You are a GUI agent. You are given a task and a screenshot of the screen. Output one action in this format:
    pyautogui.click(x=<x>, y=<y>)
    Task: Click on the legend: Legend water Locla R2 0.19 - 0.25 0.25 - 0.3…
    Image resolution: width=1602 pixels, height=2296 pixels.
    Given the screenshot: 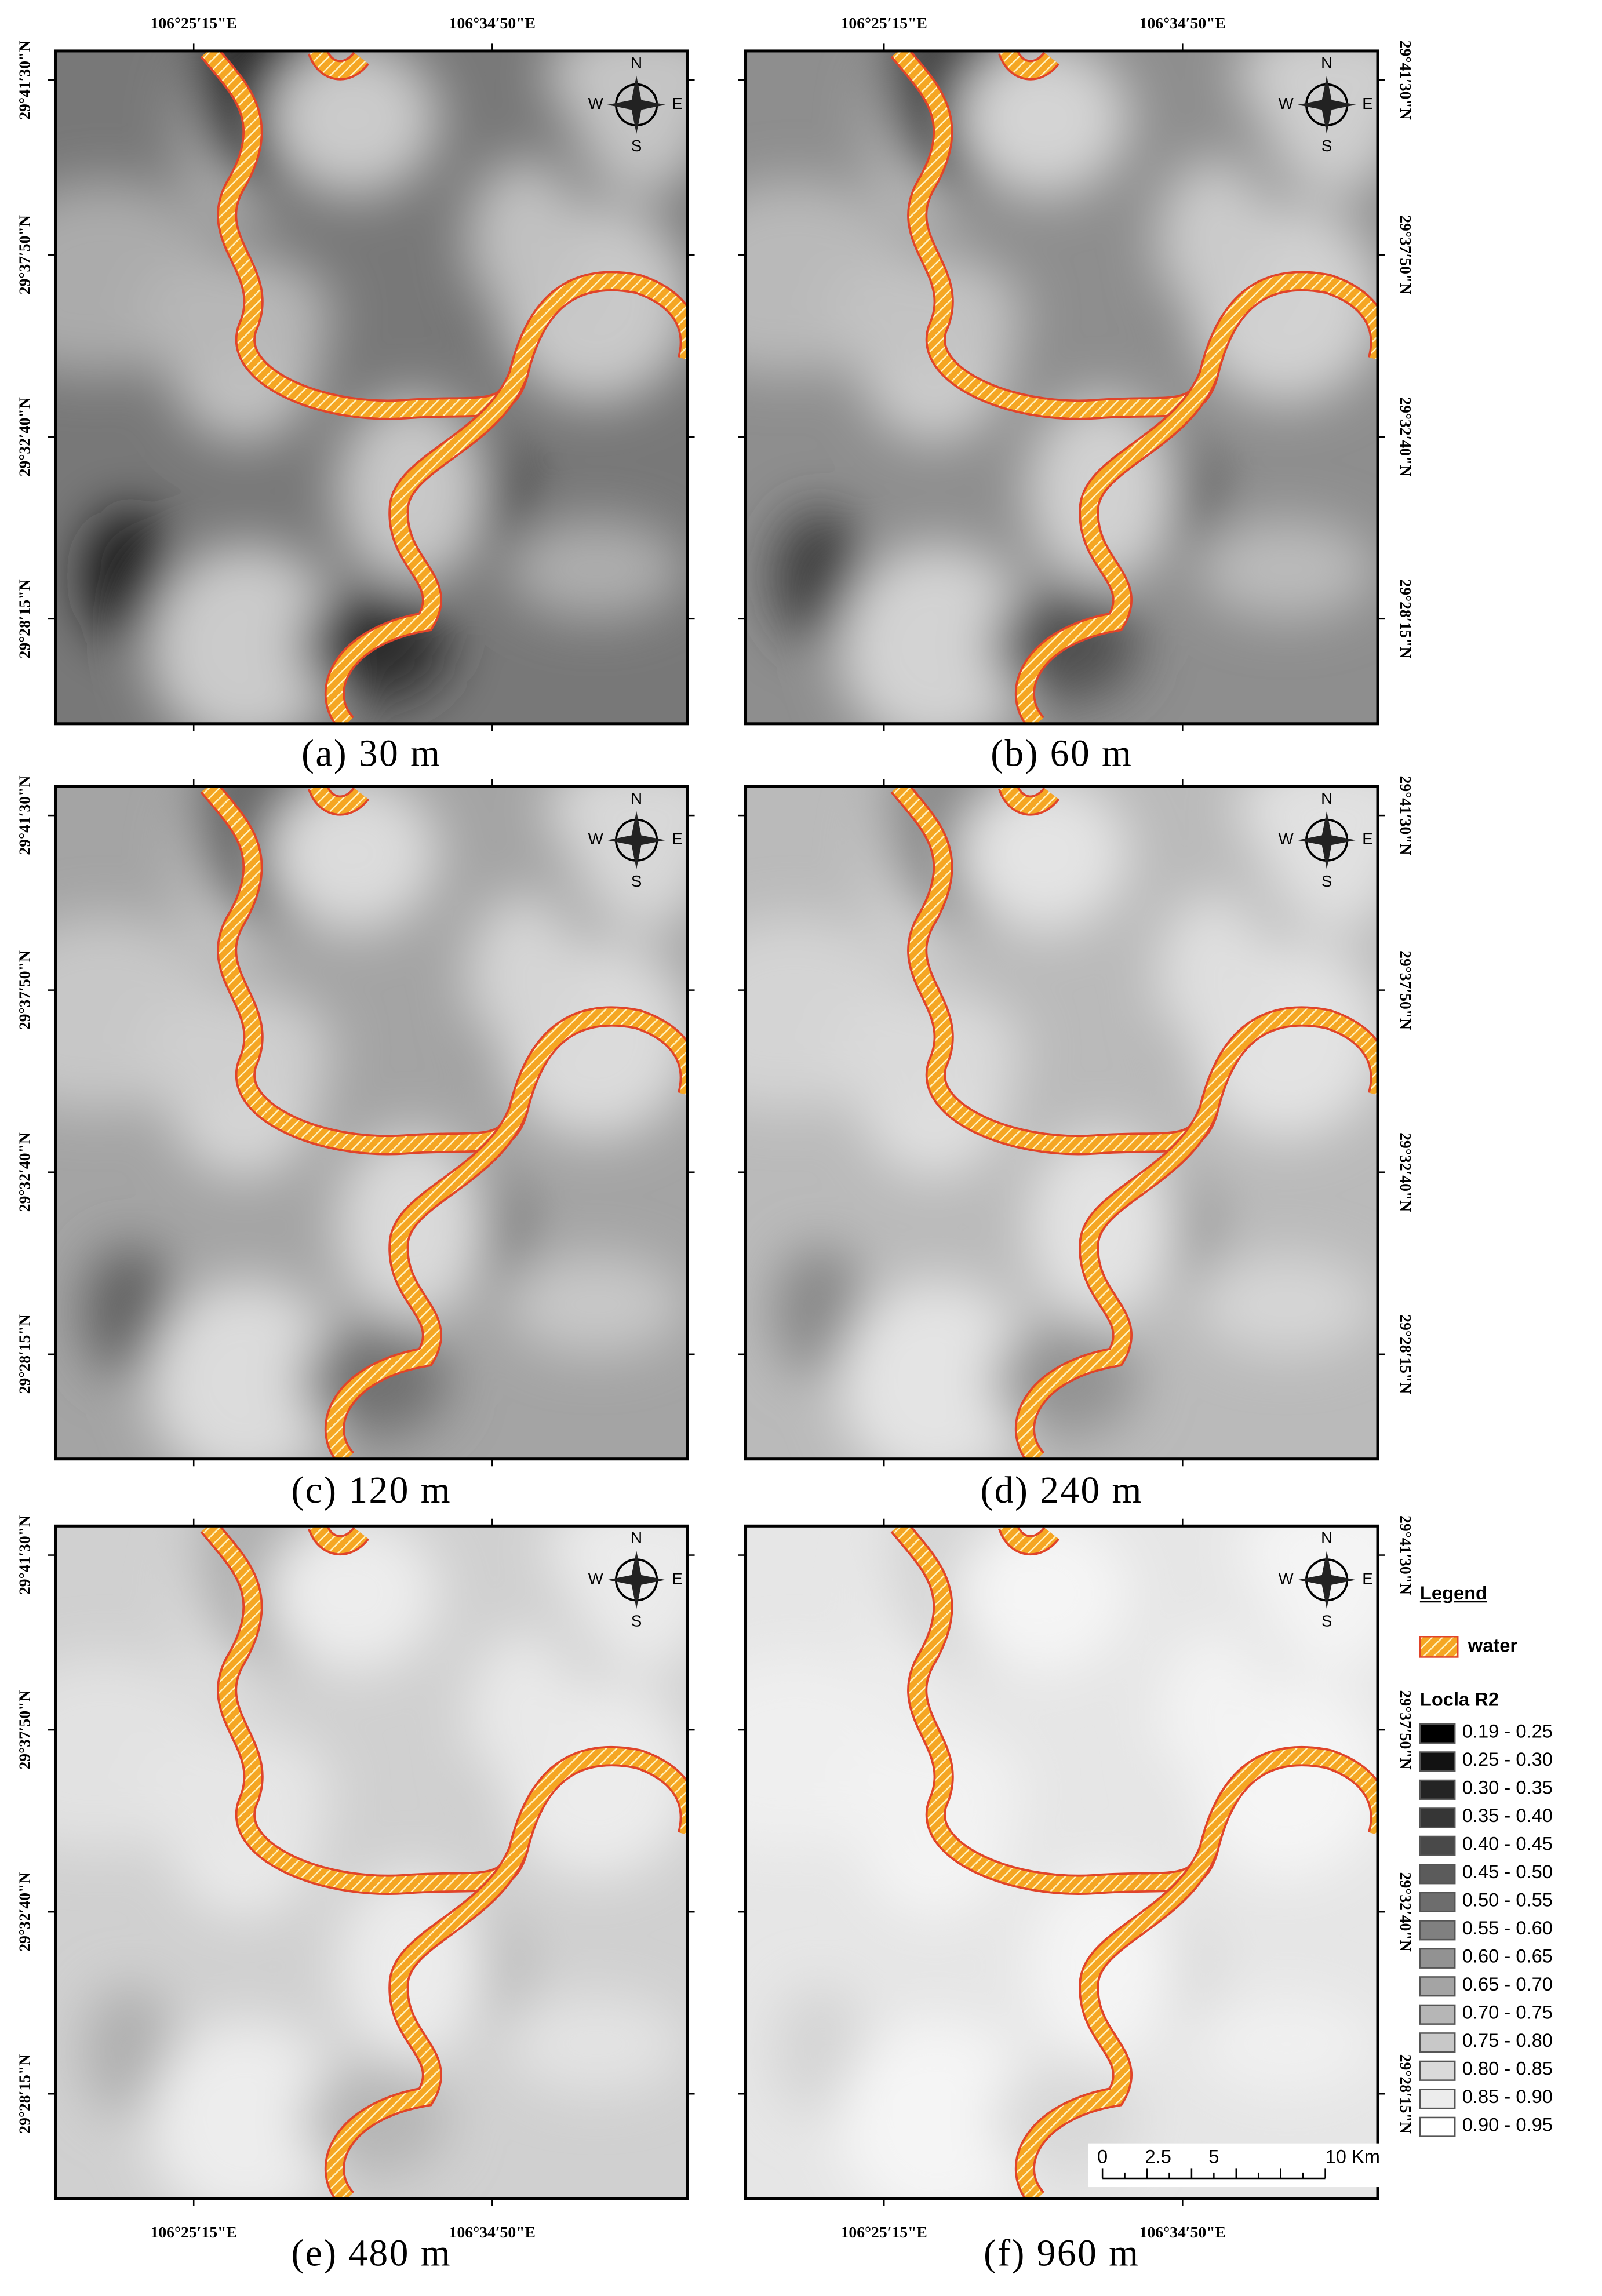 What is the action you would take?
    pyautogui.click(x=1486, y=1859)
    